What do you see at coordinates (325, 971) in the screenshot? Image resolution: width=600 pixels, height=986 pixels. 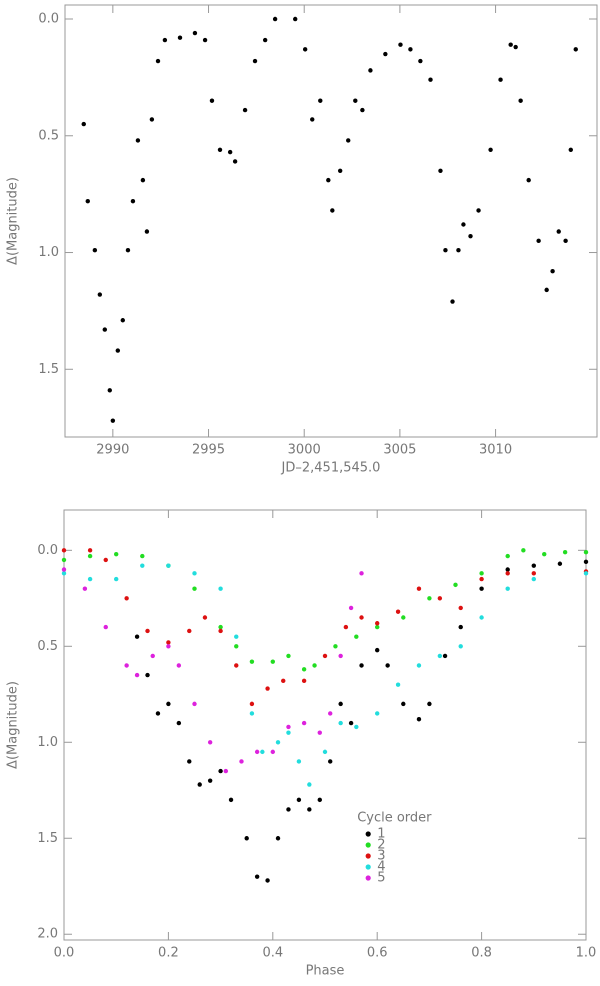 I see `x-axis-title: Phase` at bounding box center [325, 971].